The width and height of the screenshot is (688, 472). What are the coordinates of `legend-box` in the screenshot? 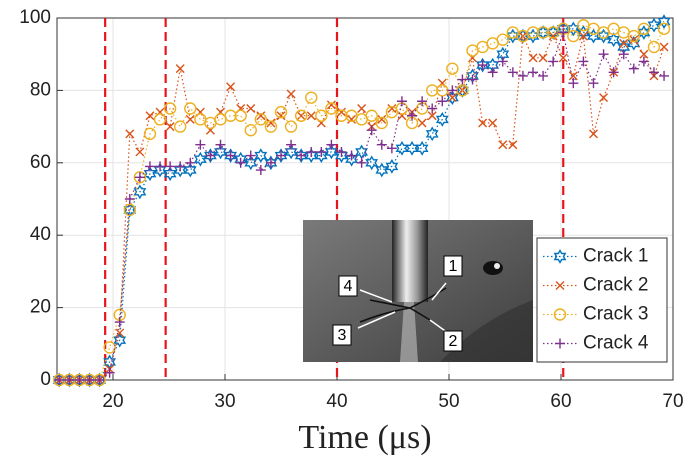 It's located at (602, 300).